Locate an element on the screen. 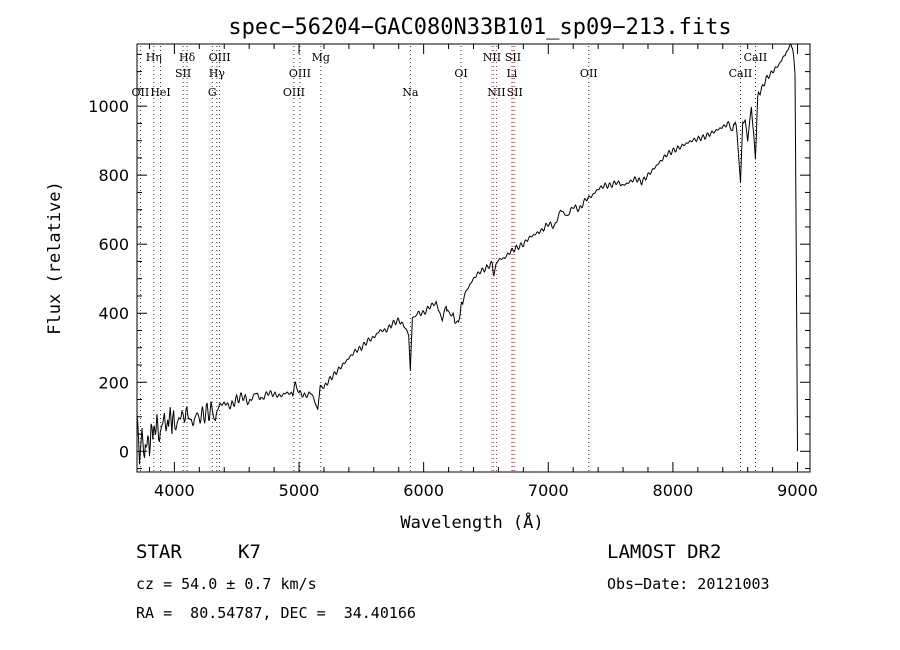 This screenshot has width=900, height=650. y-tick-label: 0 is located at coordinates (124, 451).